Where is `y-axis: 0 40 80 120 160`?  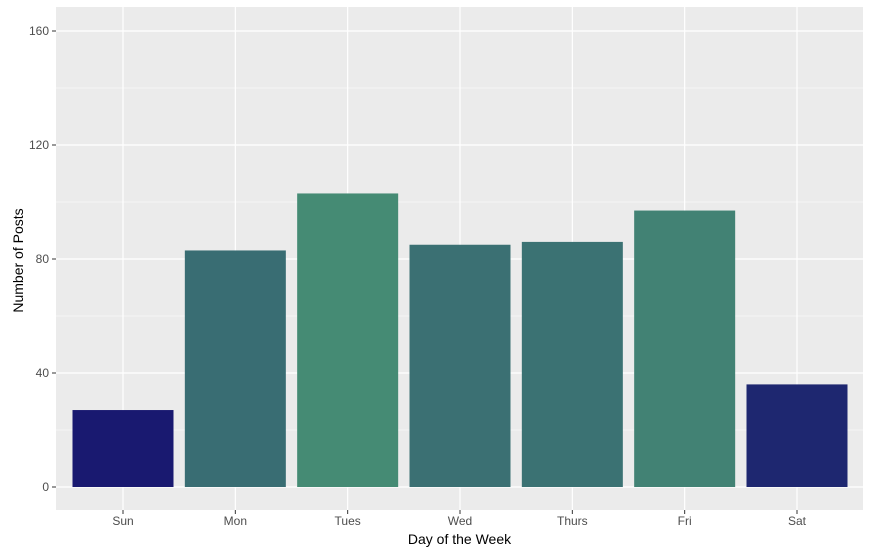 y-axis: 0 40 80 120 160 is located at coordinates (42, 259).